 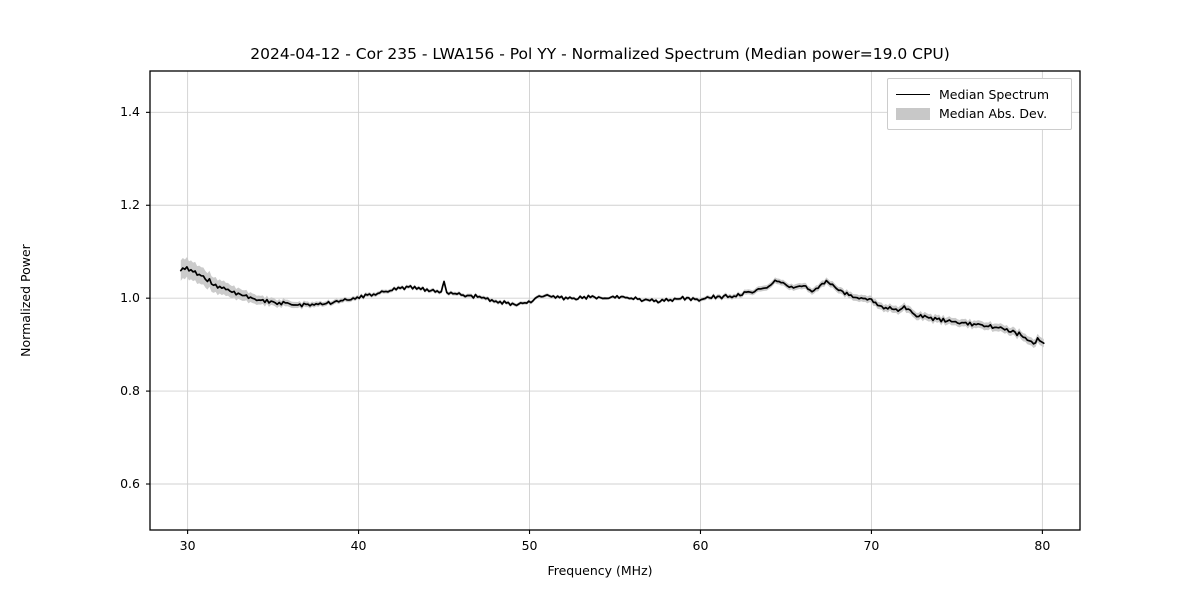 What do you see at coordinates (130, 205) in the screenshot?
I see `y-tick-label: 1.2` at bounding box center [130, 205].